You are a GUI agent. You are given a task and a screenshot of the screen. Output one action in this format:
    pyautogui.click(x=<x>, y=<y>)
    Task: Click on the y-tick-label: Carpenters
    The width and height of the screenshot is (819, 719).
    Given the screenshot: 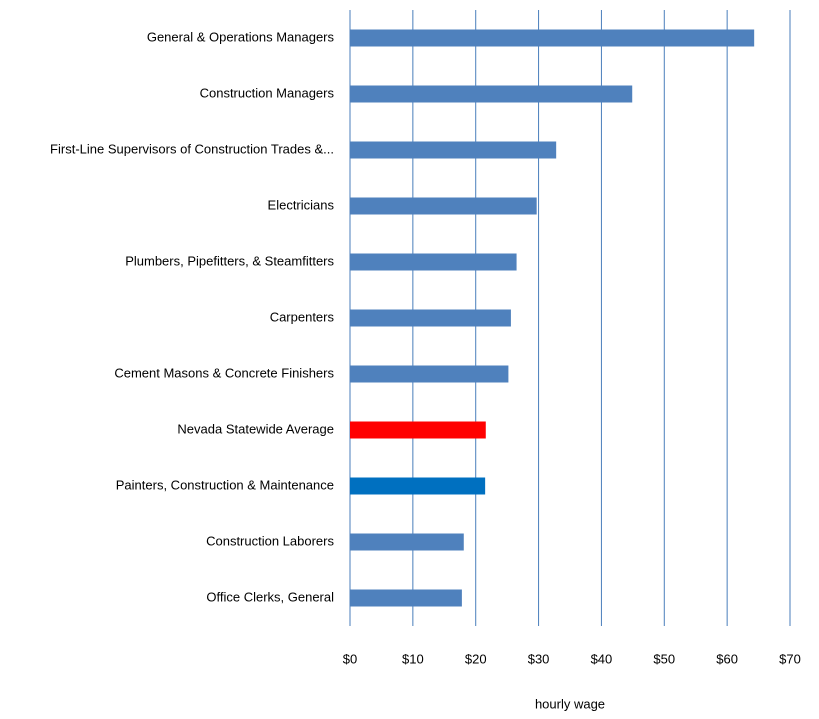 What is the action you would take?
    pyautogui.click(x=302, y=316)
    